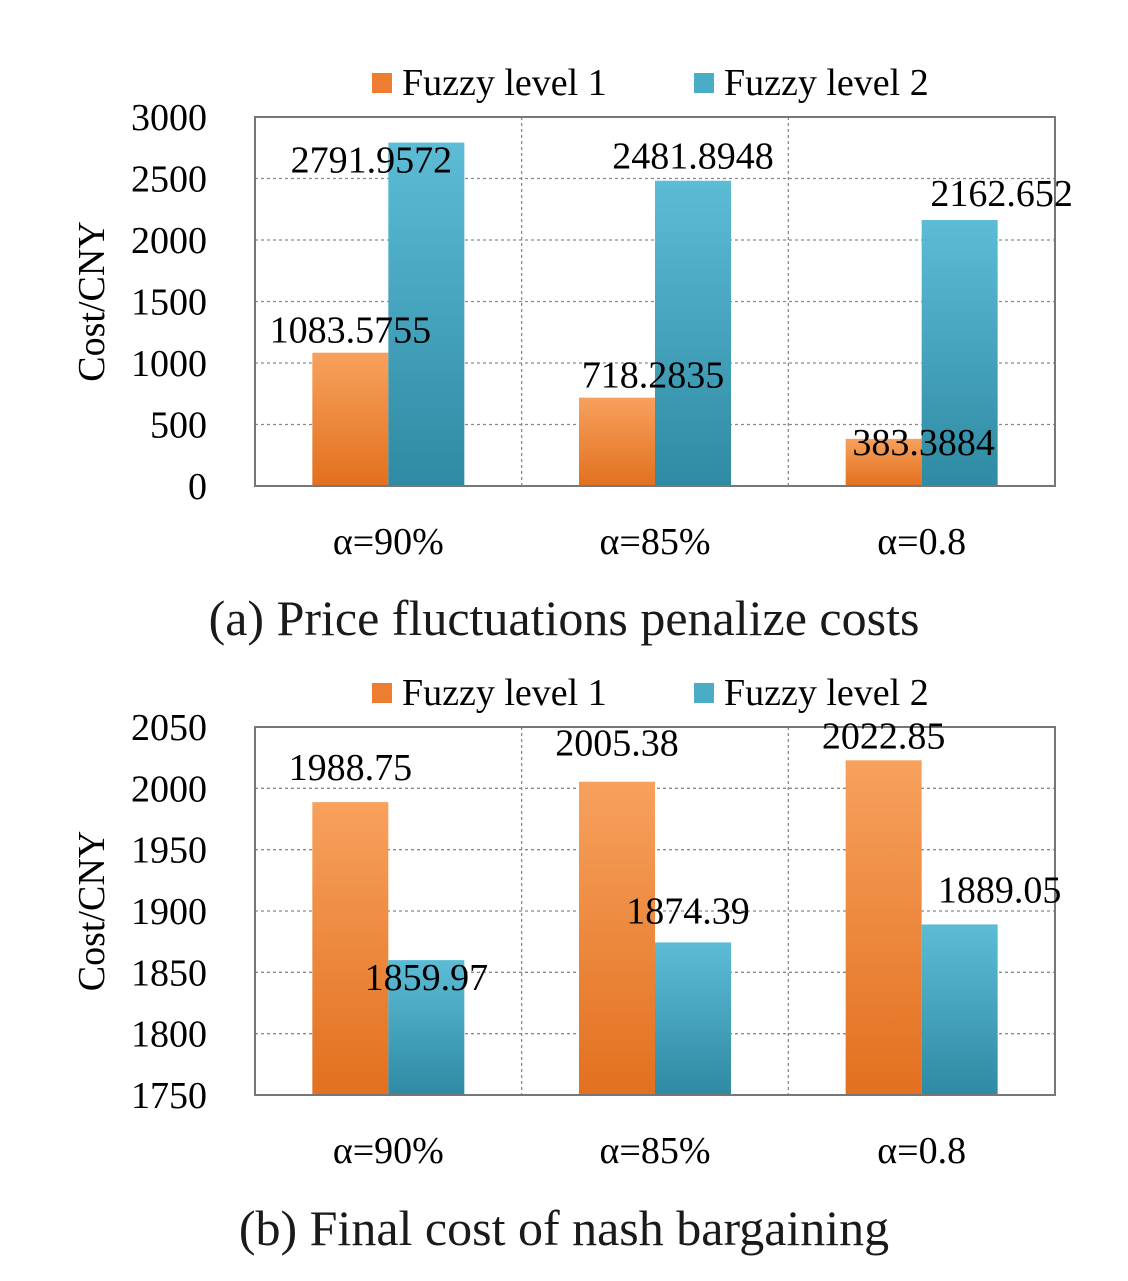 Image resolution: width=1128 pixels, height=1281 pixels. I want to click on y-tick-label: 1950, so click(169, 851).